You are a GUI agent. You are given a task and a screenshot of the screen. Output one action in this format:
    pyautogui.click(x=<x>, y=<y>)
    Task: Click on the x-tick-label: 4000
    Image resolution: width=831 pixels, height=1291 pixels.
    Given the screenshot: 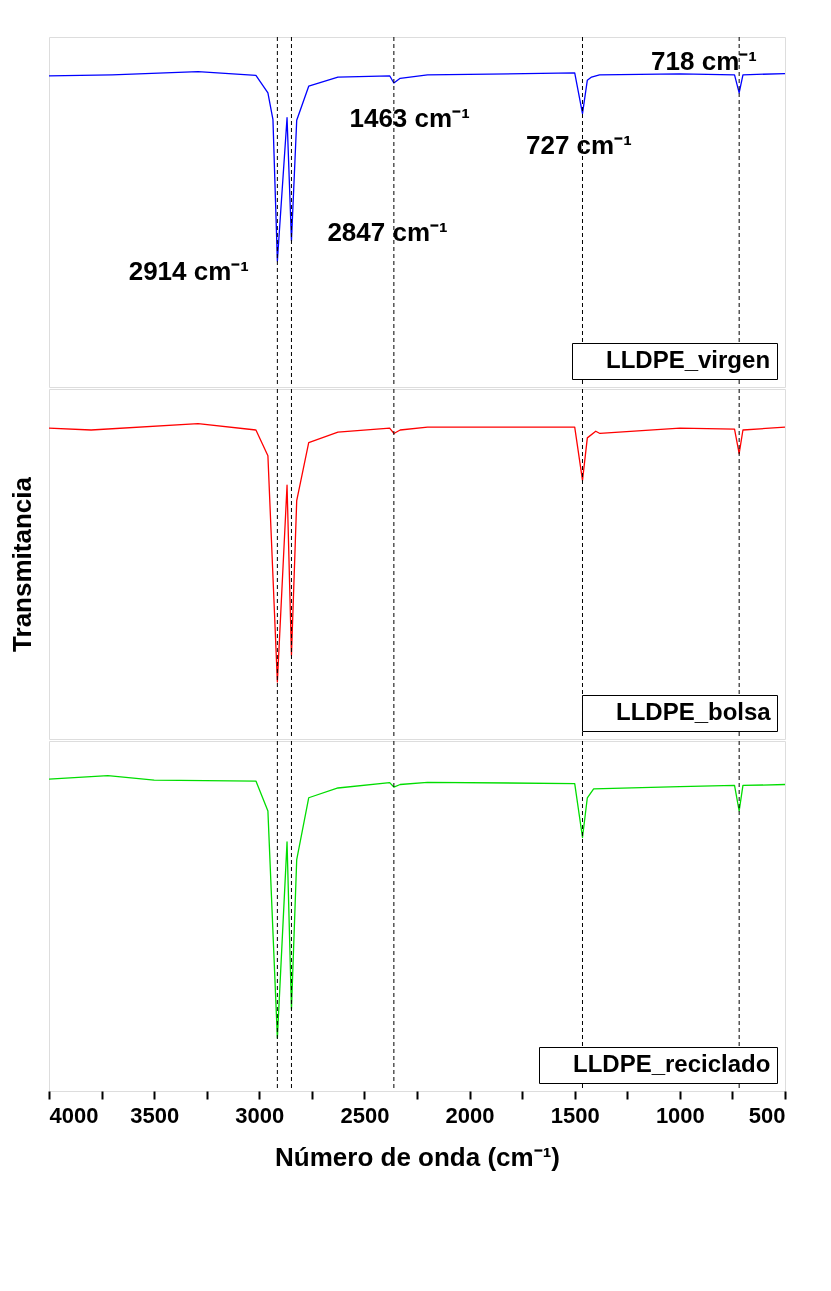 What is the action you would take?
    pyautogui.click(x=74, y=1115)
    